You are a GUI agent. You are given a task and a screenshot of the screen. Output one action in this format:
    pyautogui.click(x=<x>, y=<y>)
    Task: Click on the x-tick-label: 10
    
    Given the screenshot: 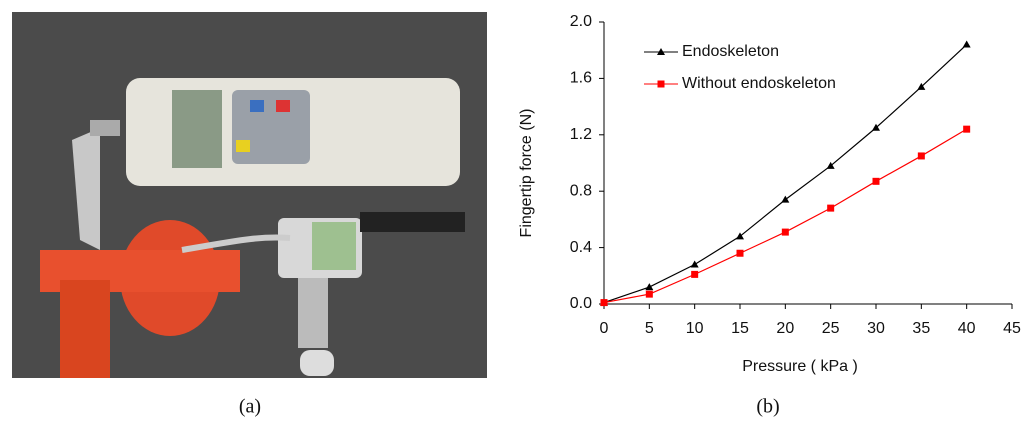 What is the action you would take?
    pyautogui.click(x=695, y=328)
    